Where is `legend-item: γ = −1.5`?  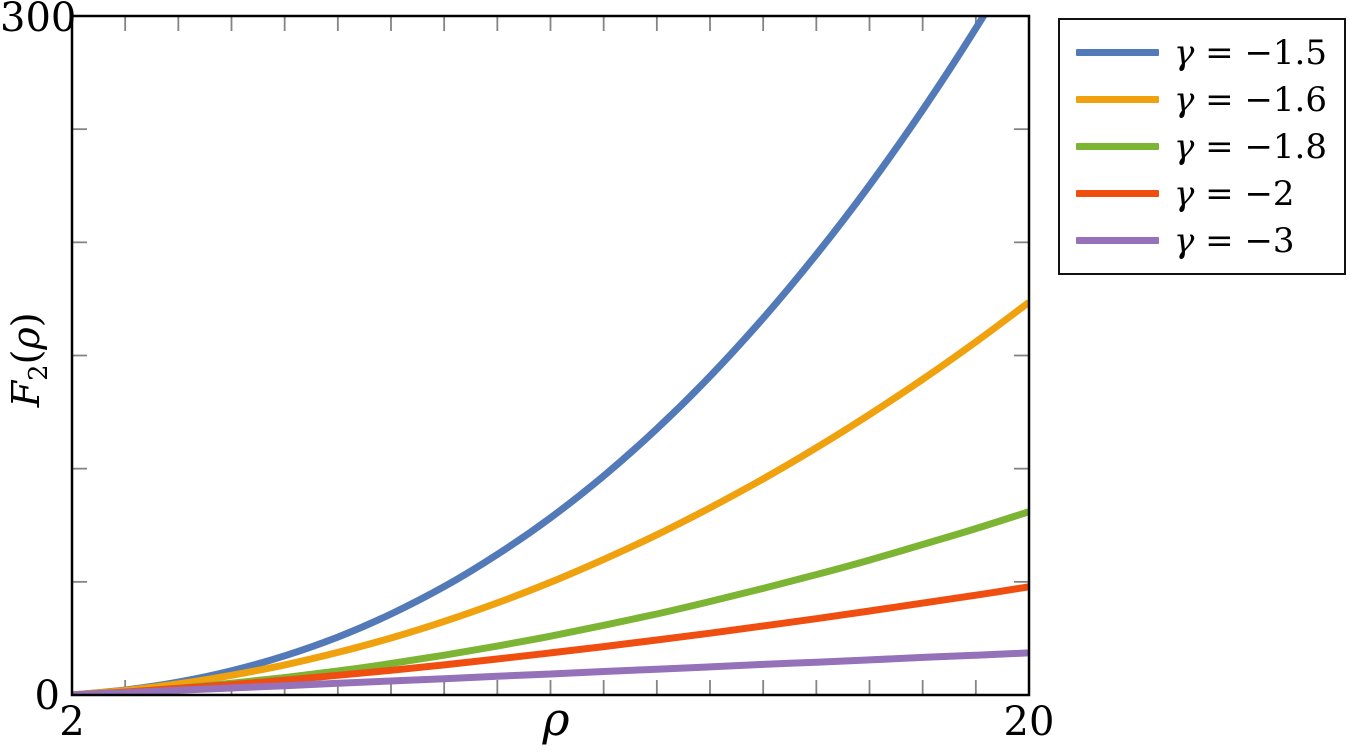 legend-item: γ = −1.5 is located at coordinates (1202, 52).